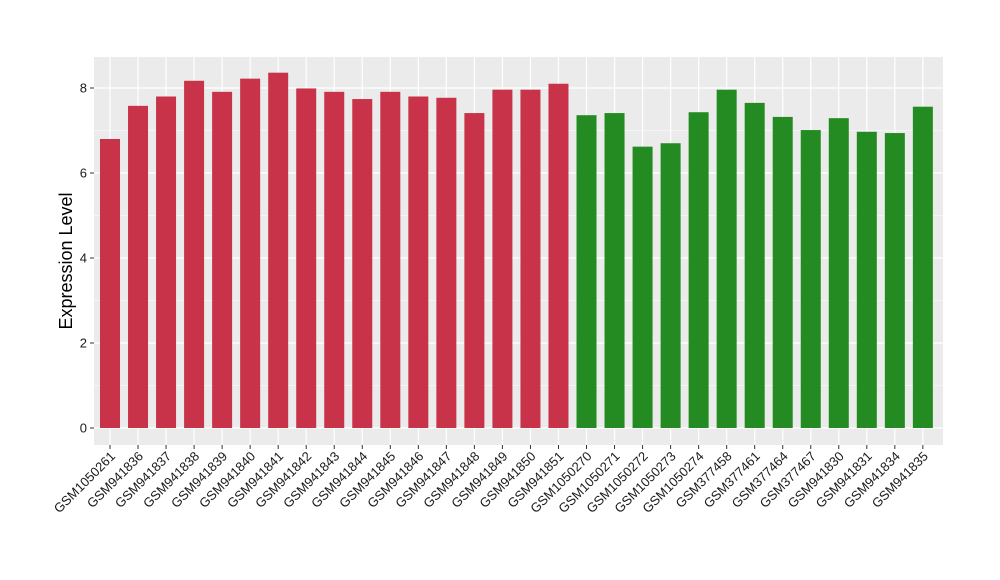 This screenshot has height=580, width=1000. I want to click on y-tick-label: 8, so click(83, 88).